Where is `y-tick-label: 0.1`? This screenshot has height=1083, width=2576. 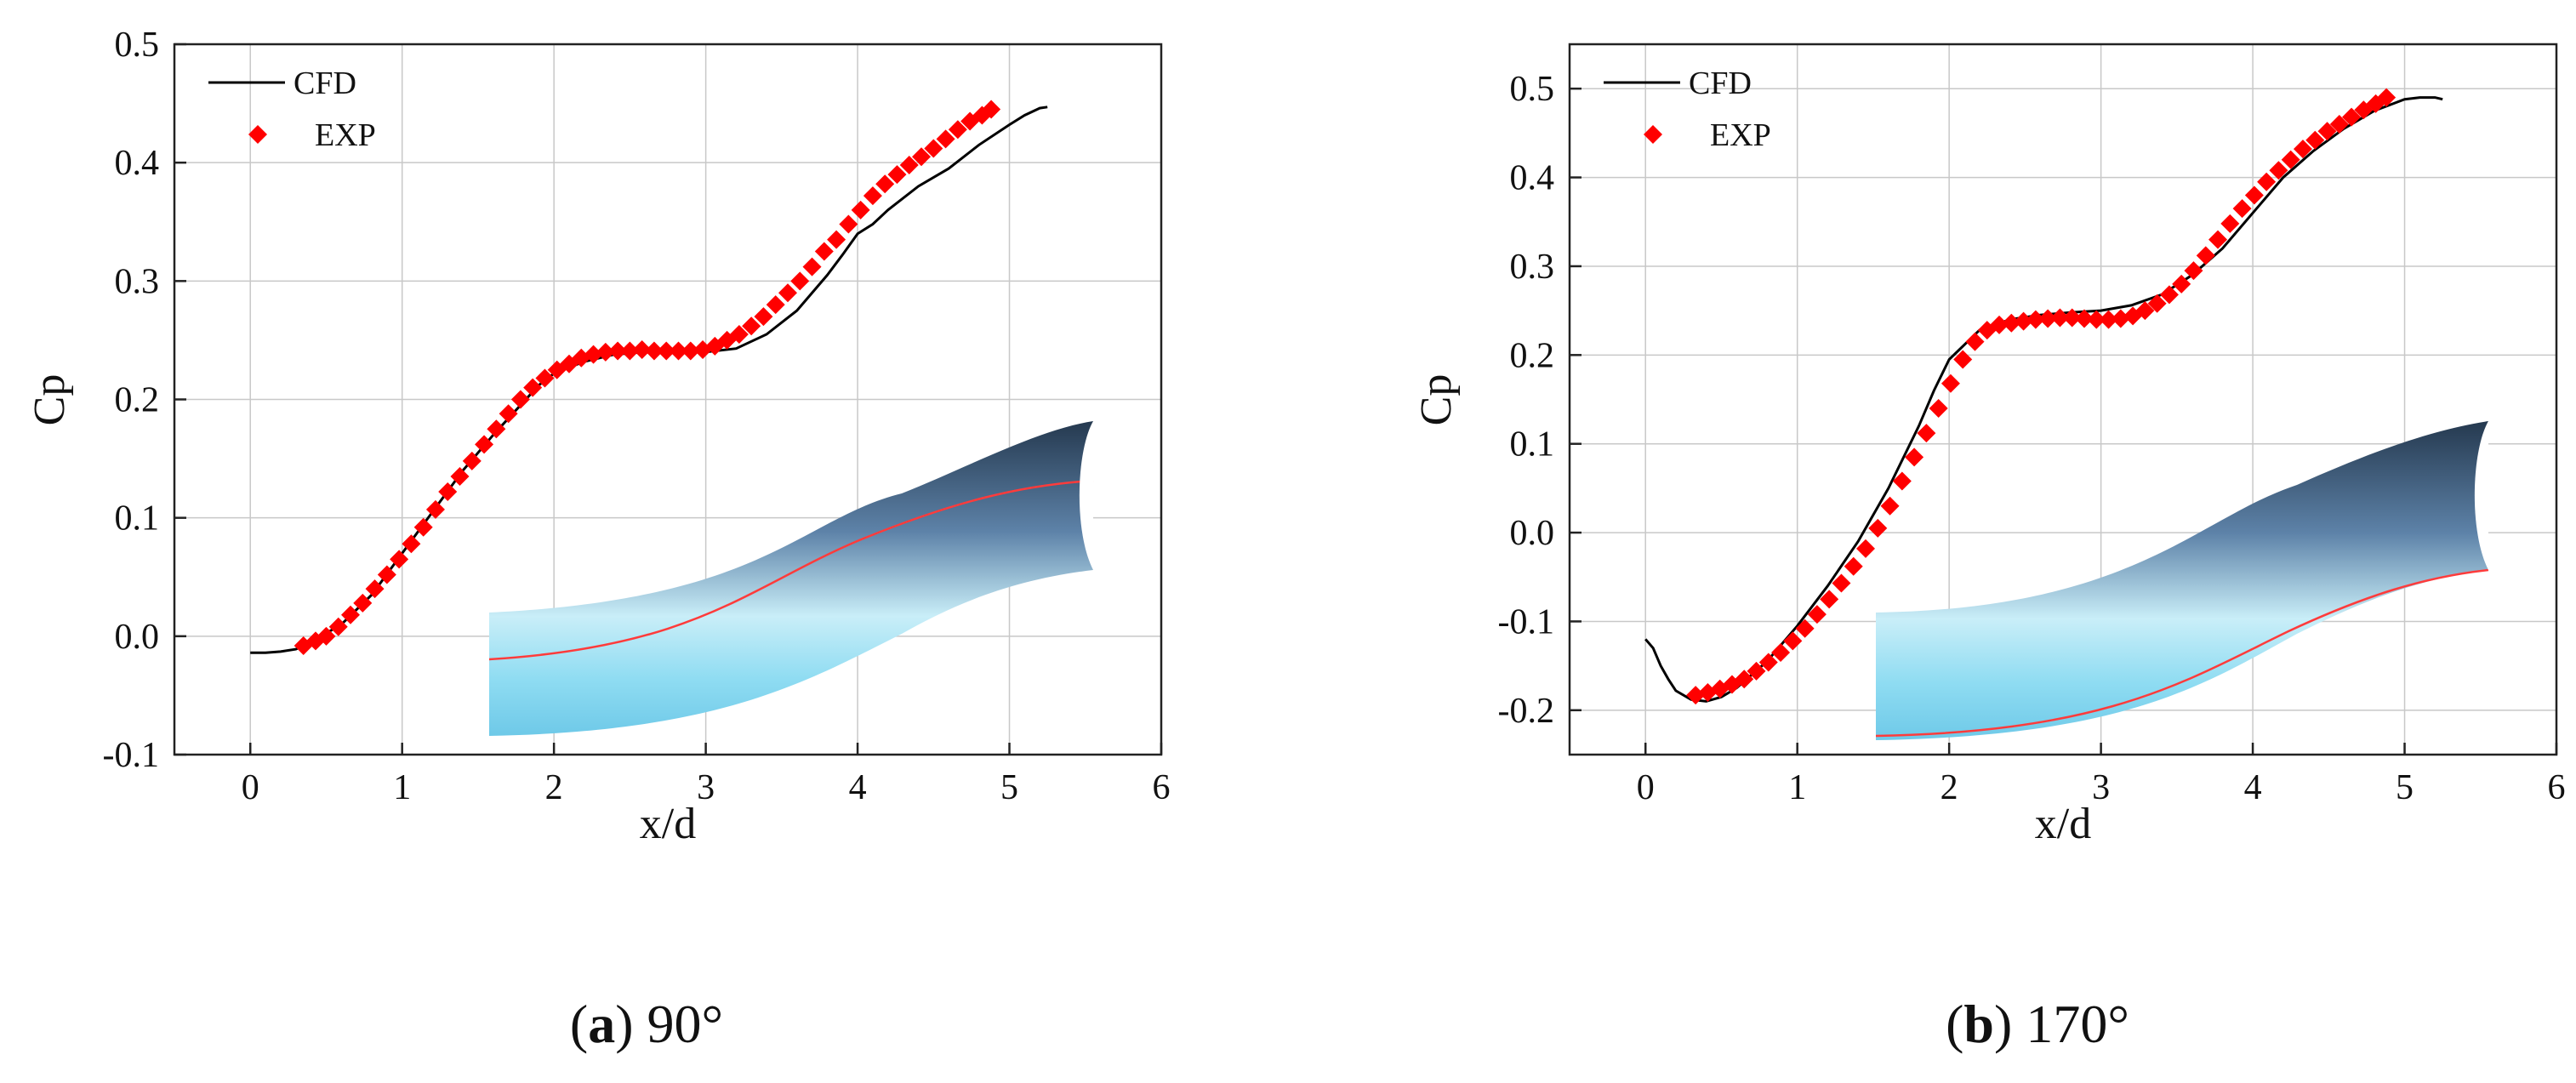 y-tick-label: 0.1 is located at coordinates (138, 519).